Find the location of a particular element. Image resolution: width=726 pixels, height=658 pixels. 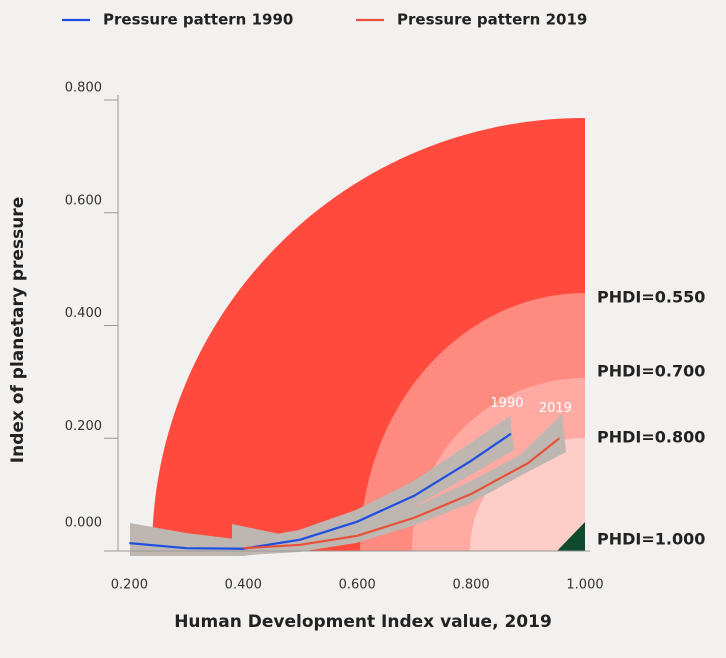

x-tick-label: 1.000 is located at coordinates (584, 585).